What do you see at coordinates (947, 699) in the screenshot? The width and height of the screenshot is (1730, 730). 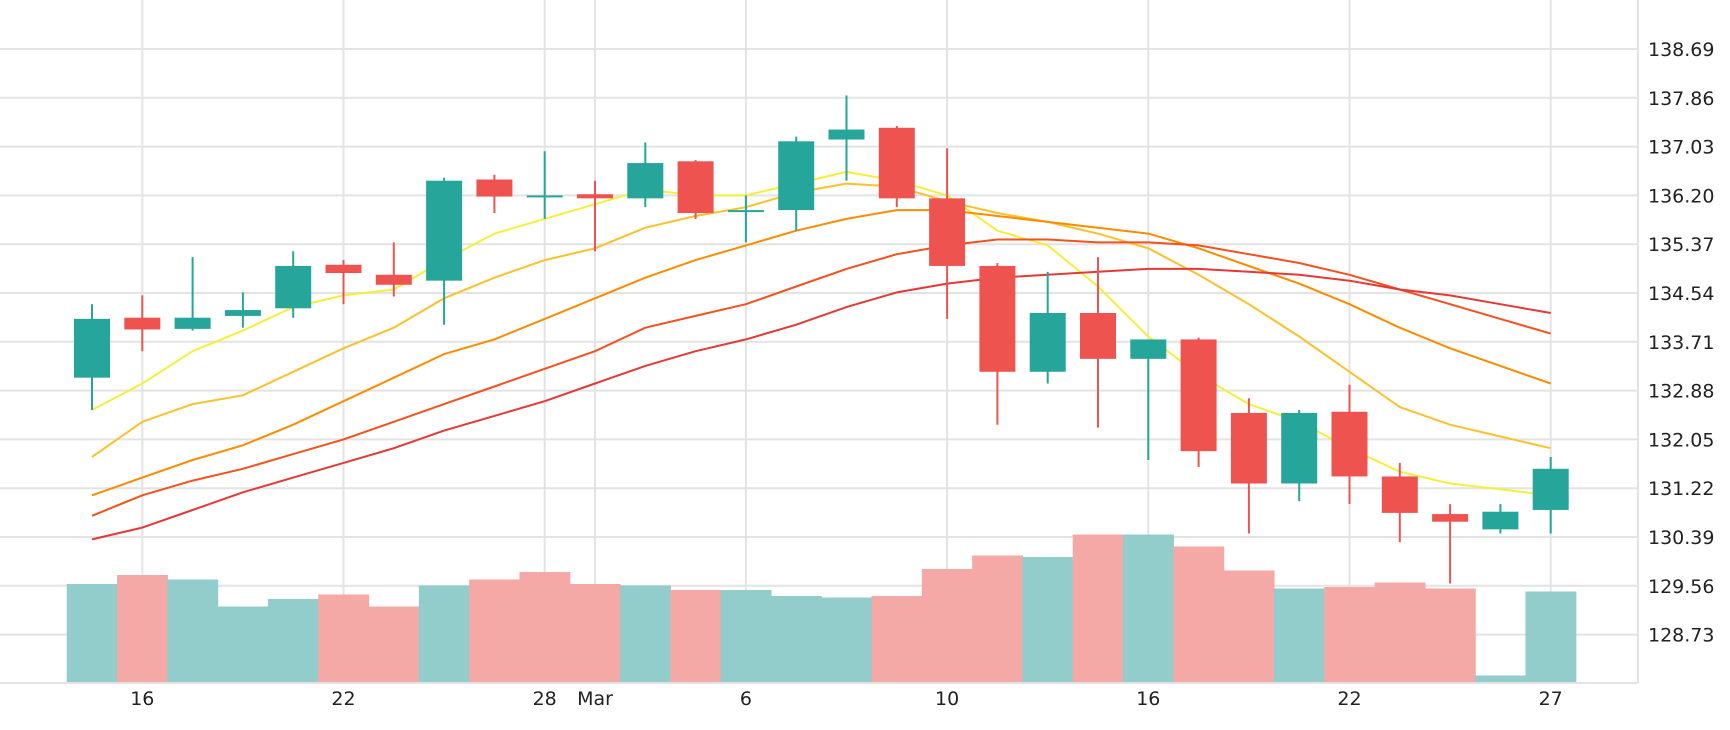 I see `x-tick-label: 10` at bounding box center [947, 699].